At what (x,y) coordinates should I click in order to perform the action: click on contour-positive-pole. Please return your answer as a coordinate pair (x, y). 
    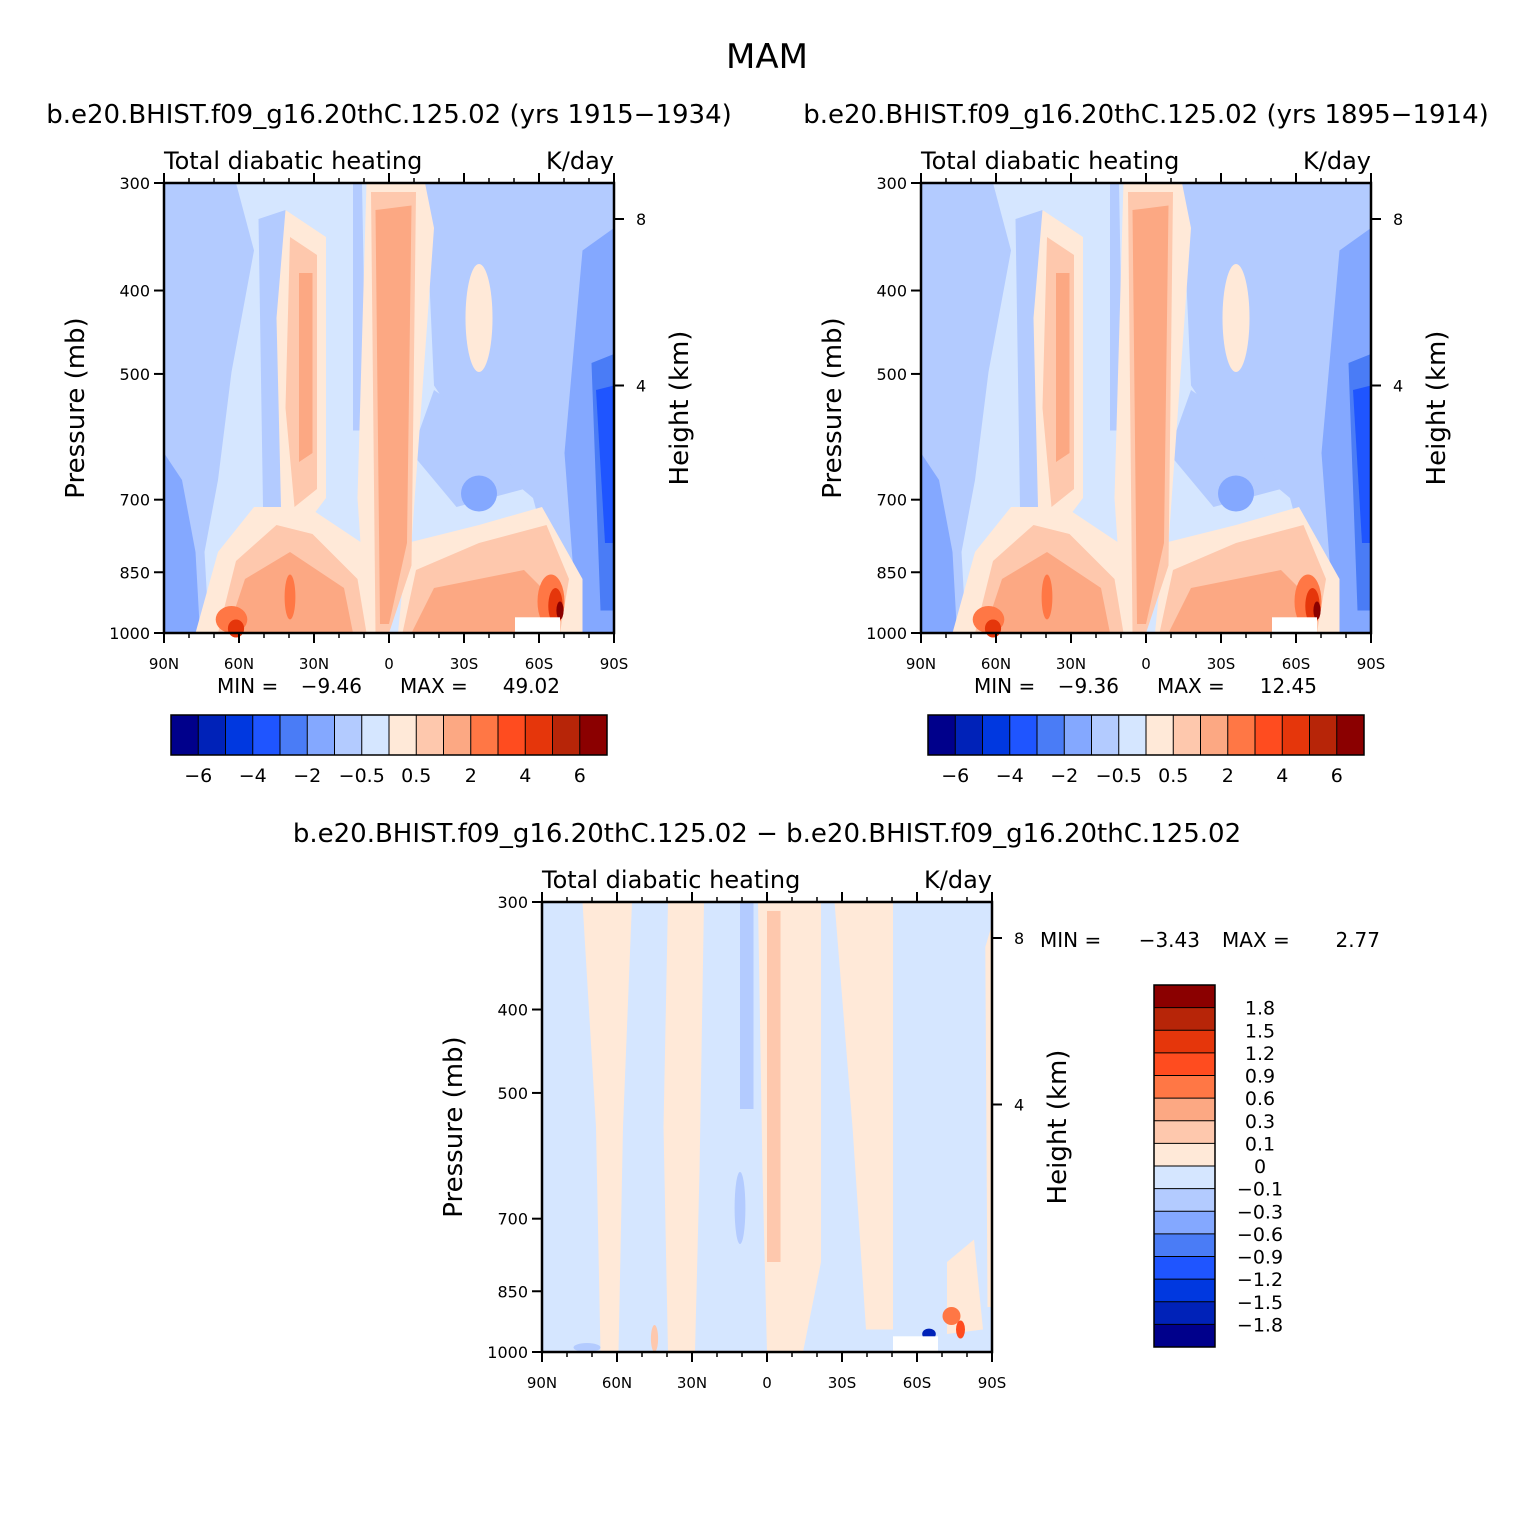
    Looking at the image, I should click on (988, 1115).